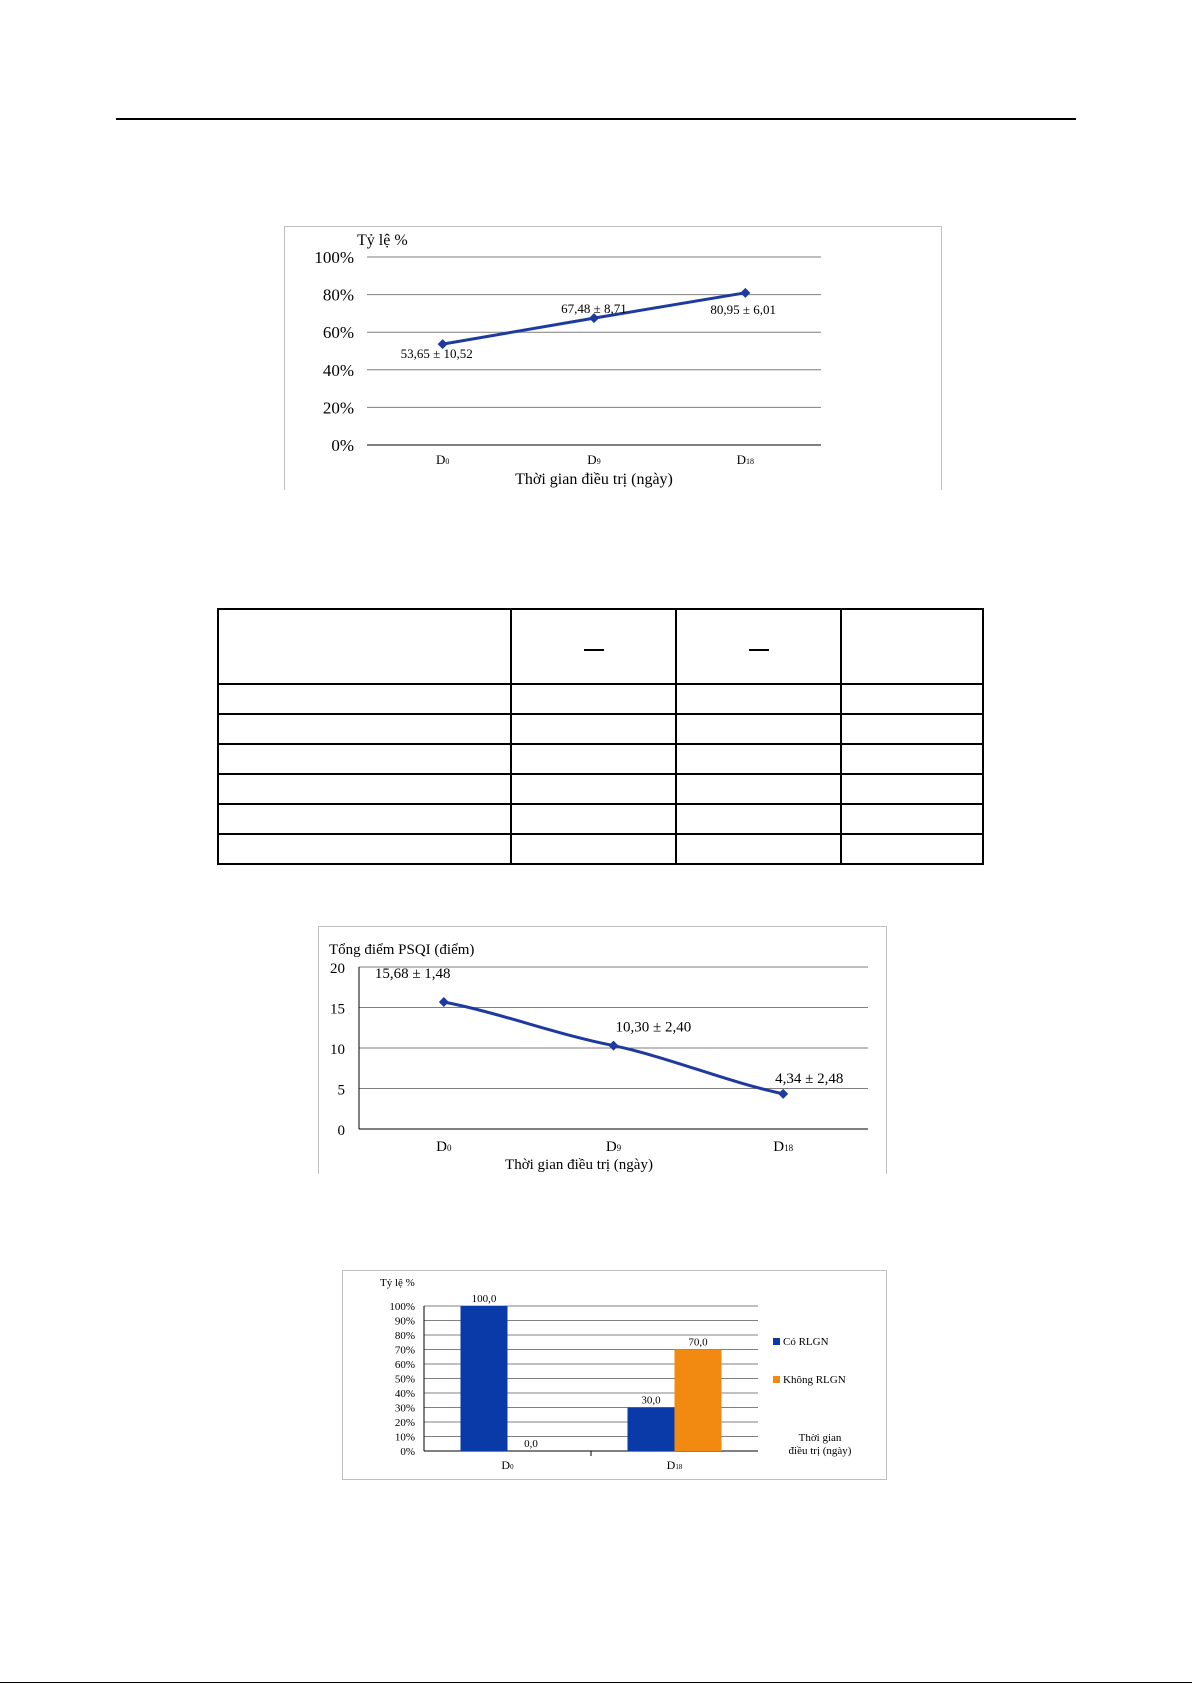 Image resolution: width=1192 pixels, height=1685 pixels. Describe the element at coordinates (405, 1380) in the screenshot. I see `chart-3-ytick-label: 50%` at that location.